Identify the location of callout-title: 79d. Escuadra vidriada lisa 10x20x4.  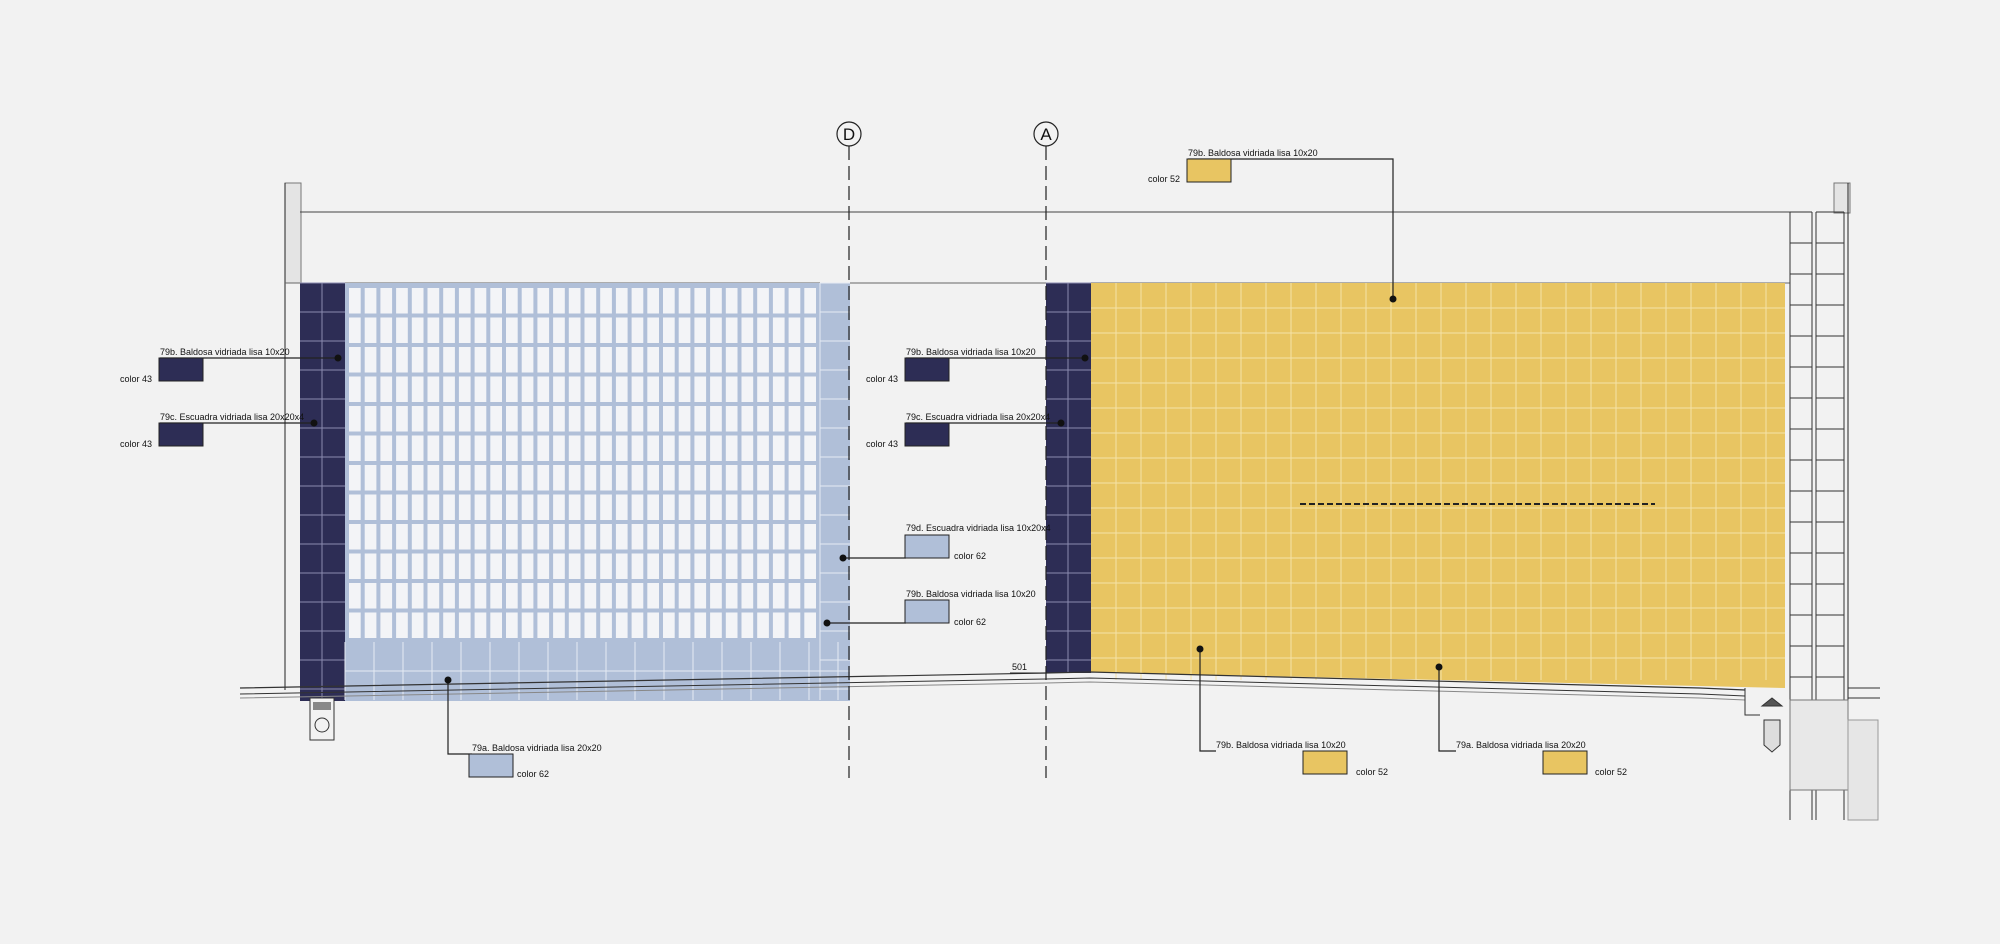
(978, 528).